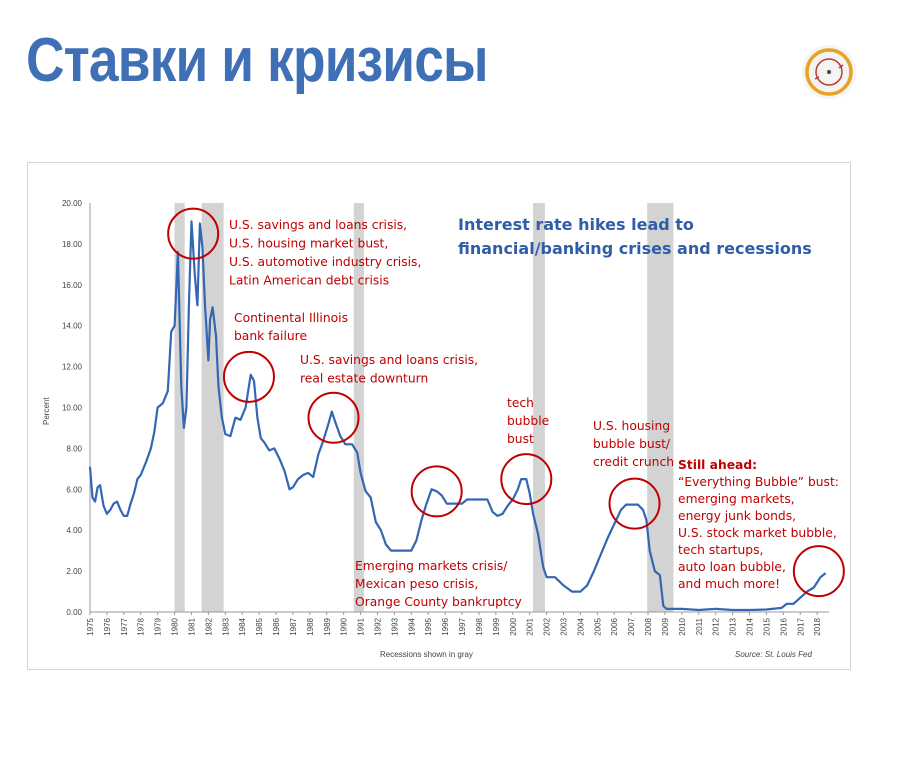  I want to click on annotation-continental: bank failure, so click(270, 336).